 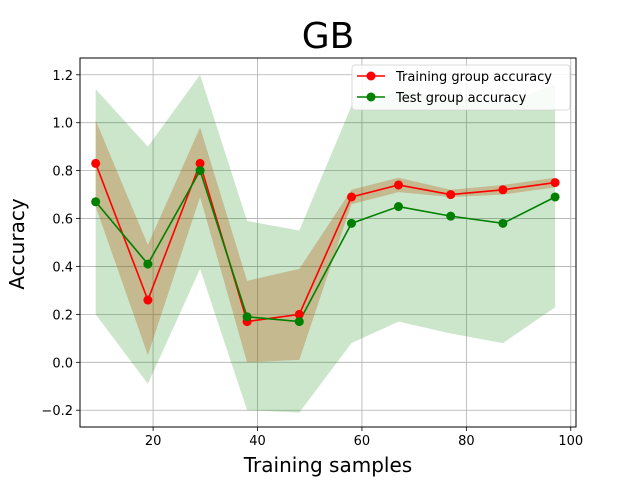 What do you see at coordinates (362, 441) in the screenshot?
I see `x-tick-label: 60` at bounding box center [362, 441].